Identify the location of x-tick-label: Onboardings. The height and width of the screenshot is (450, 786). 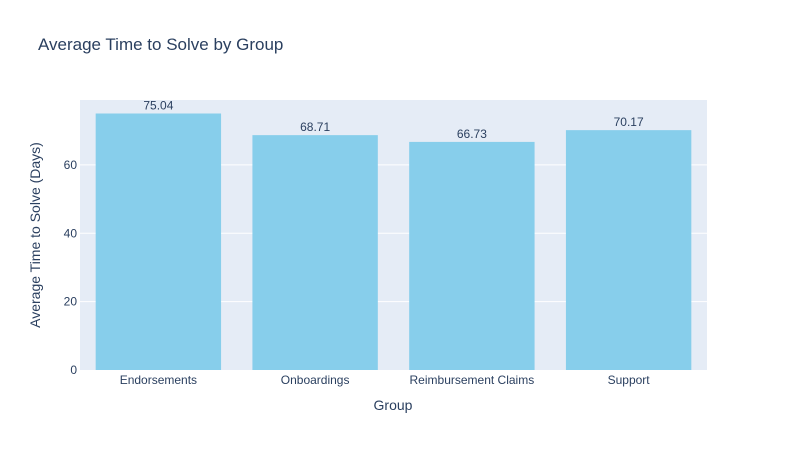
(315, 380).